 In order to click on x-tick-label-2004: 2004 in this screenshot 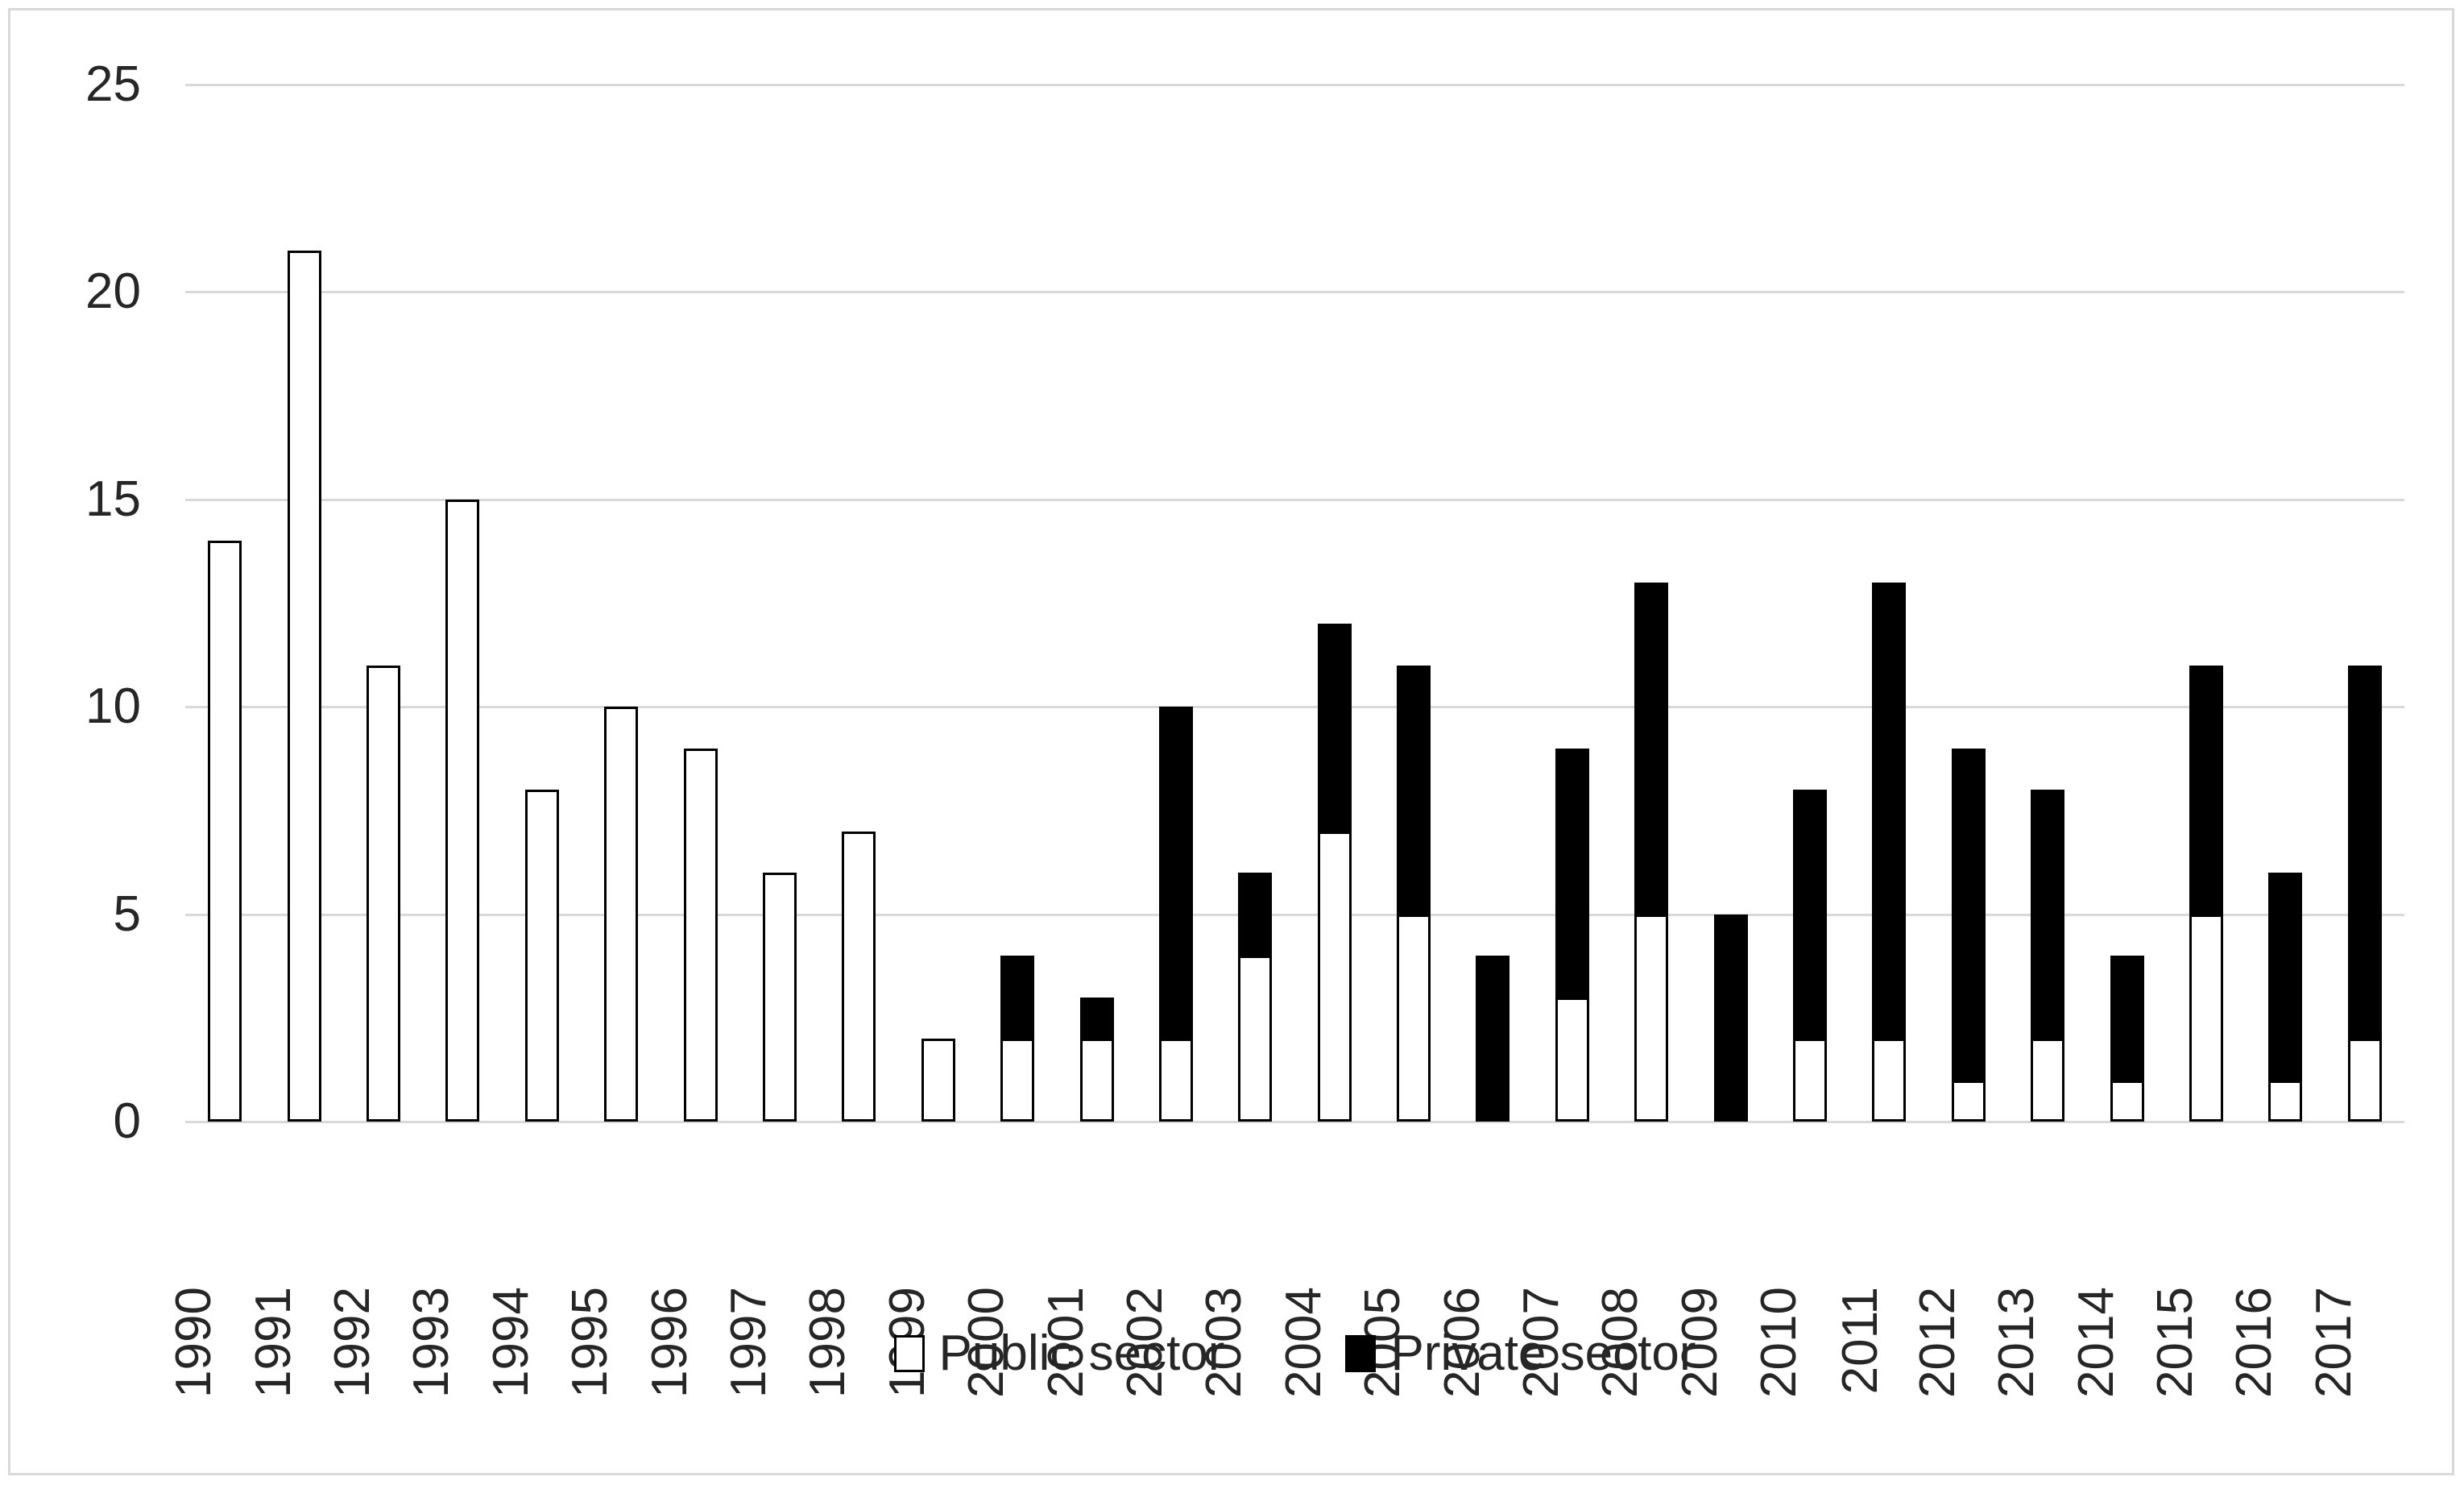, I will do `click(1325, 1268)`.